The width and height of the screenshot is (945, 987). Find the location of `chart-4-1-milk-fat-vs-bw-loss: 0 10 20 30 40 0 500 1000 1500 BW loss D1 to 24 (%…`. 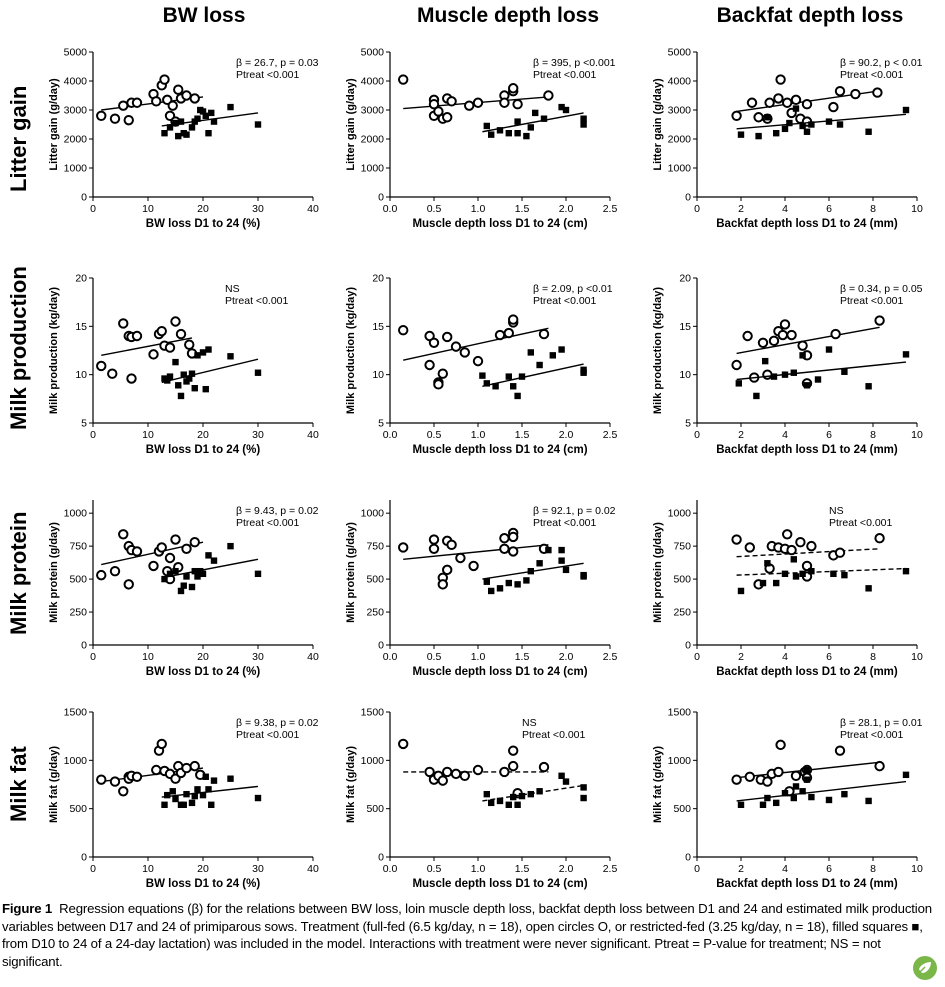

chart-4-1-milk-fat-vs-bw-loss: 0 10 20 30 40 0 500 1000 1500 BW loss D1 to 24 (%… is located at coordinates (183, 799).